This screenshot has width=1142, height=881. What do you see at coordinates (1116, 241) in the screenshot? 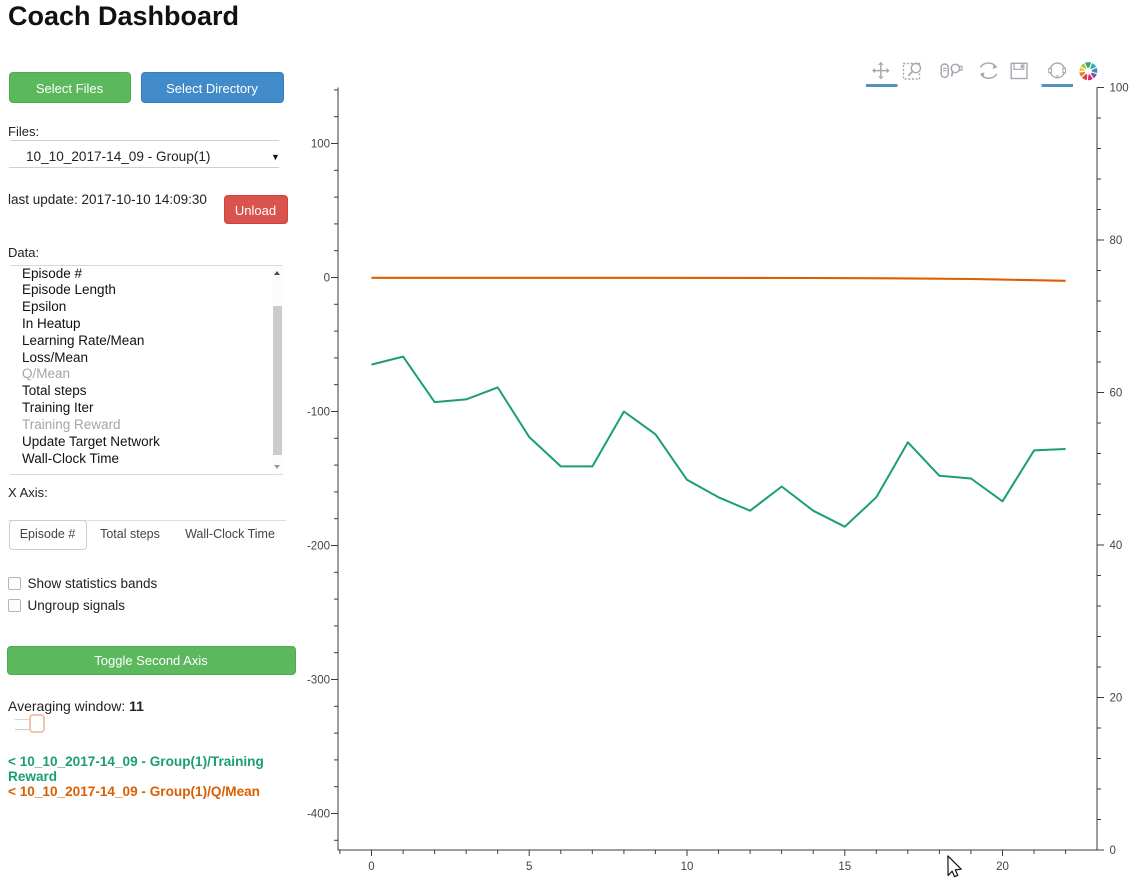
I see `svg-text: 80` at bounding box center [1116, 241].